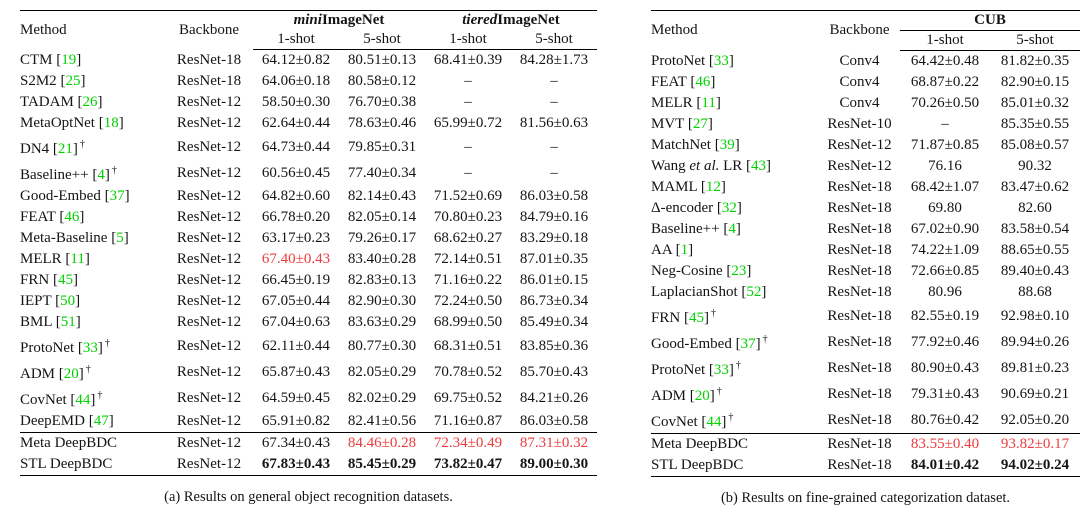 This screenshot has height=507, width=1080. Describe the element at coordinates (727, 145) in the screenshot. I see `citation-ref: 39` at that location.